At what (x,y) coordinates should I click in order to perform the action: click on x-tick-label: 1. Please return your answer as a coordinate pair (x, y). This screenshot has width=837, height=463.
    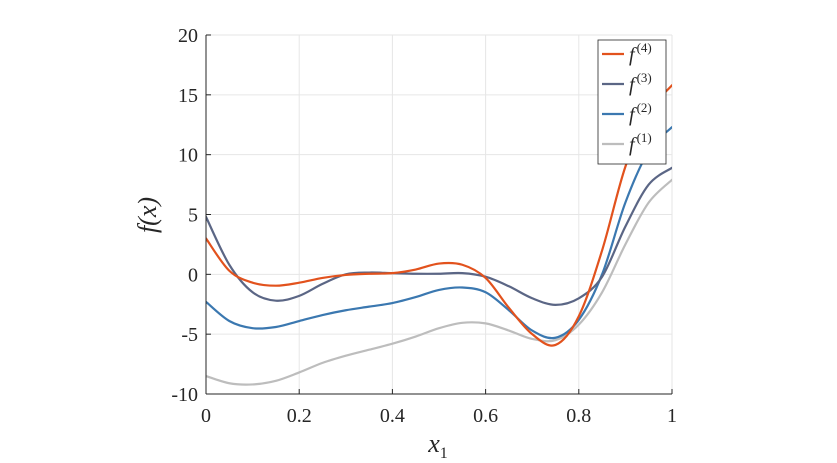
    Looking at the image, I should click on (672, 416).